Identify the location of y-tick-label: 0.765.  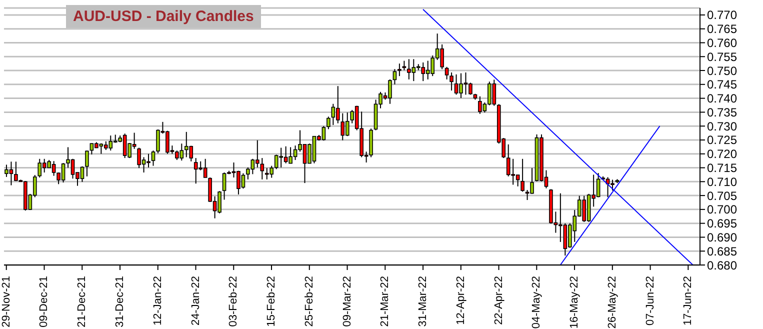
(722, 29).